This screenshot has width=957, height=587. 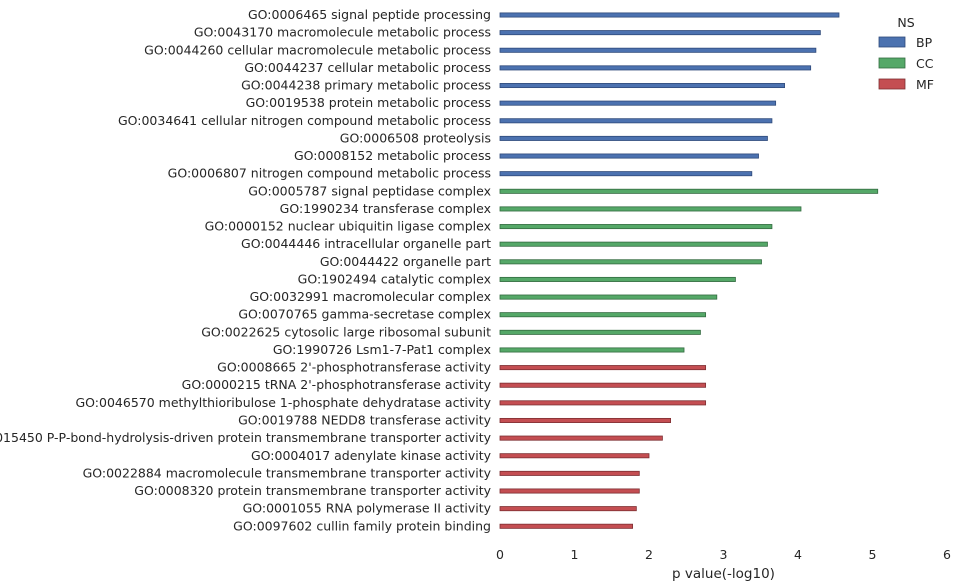 What do you see at coordinates (385, 208) in the screenshot?
I see `category-label: GO:1990234 transferase complex` at bounding box center [385, 208].